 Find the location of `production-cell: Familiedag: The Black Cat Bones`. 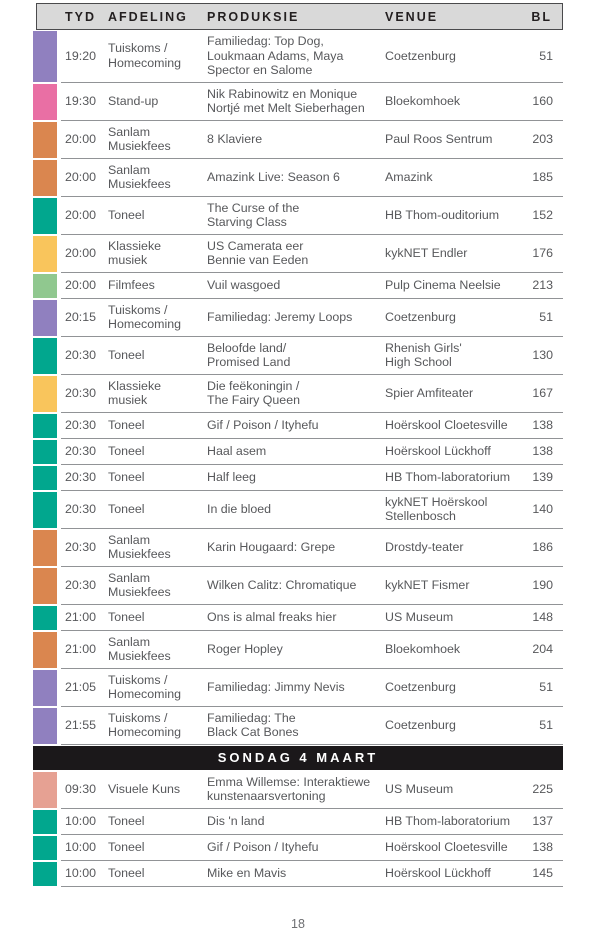

production-cell: Familiedag: The Black Cat Bones is located at coordinates (253, 725).